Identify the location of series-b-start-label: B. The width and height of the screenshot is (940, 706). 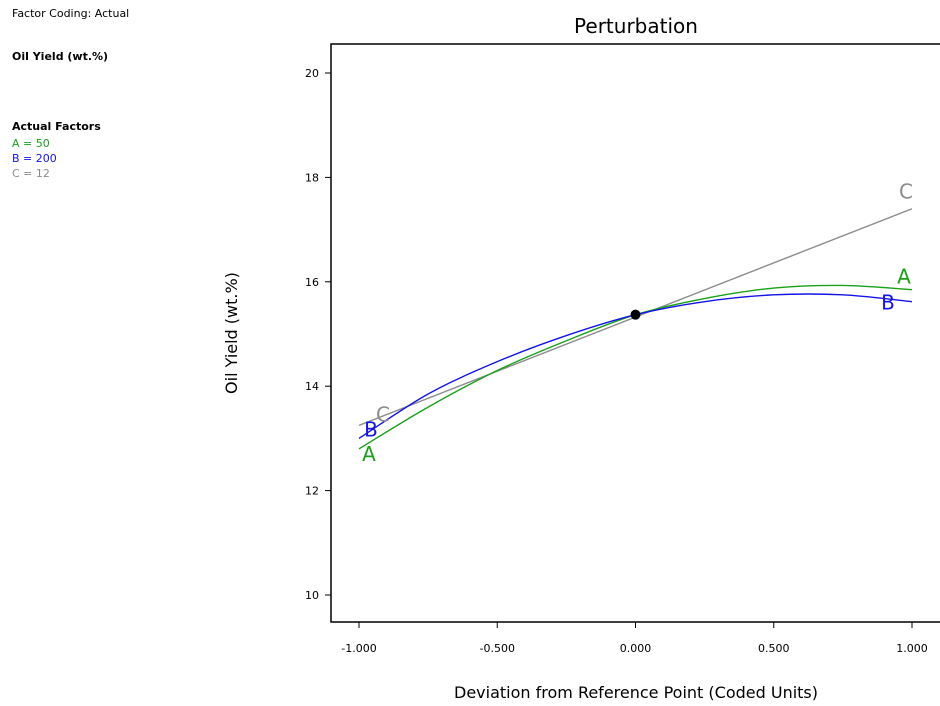
(371, 429).